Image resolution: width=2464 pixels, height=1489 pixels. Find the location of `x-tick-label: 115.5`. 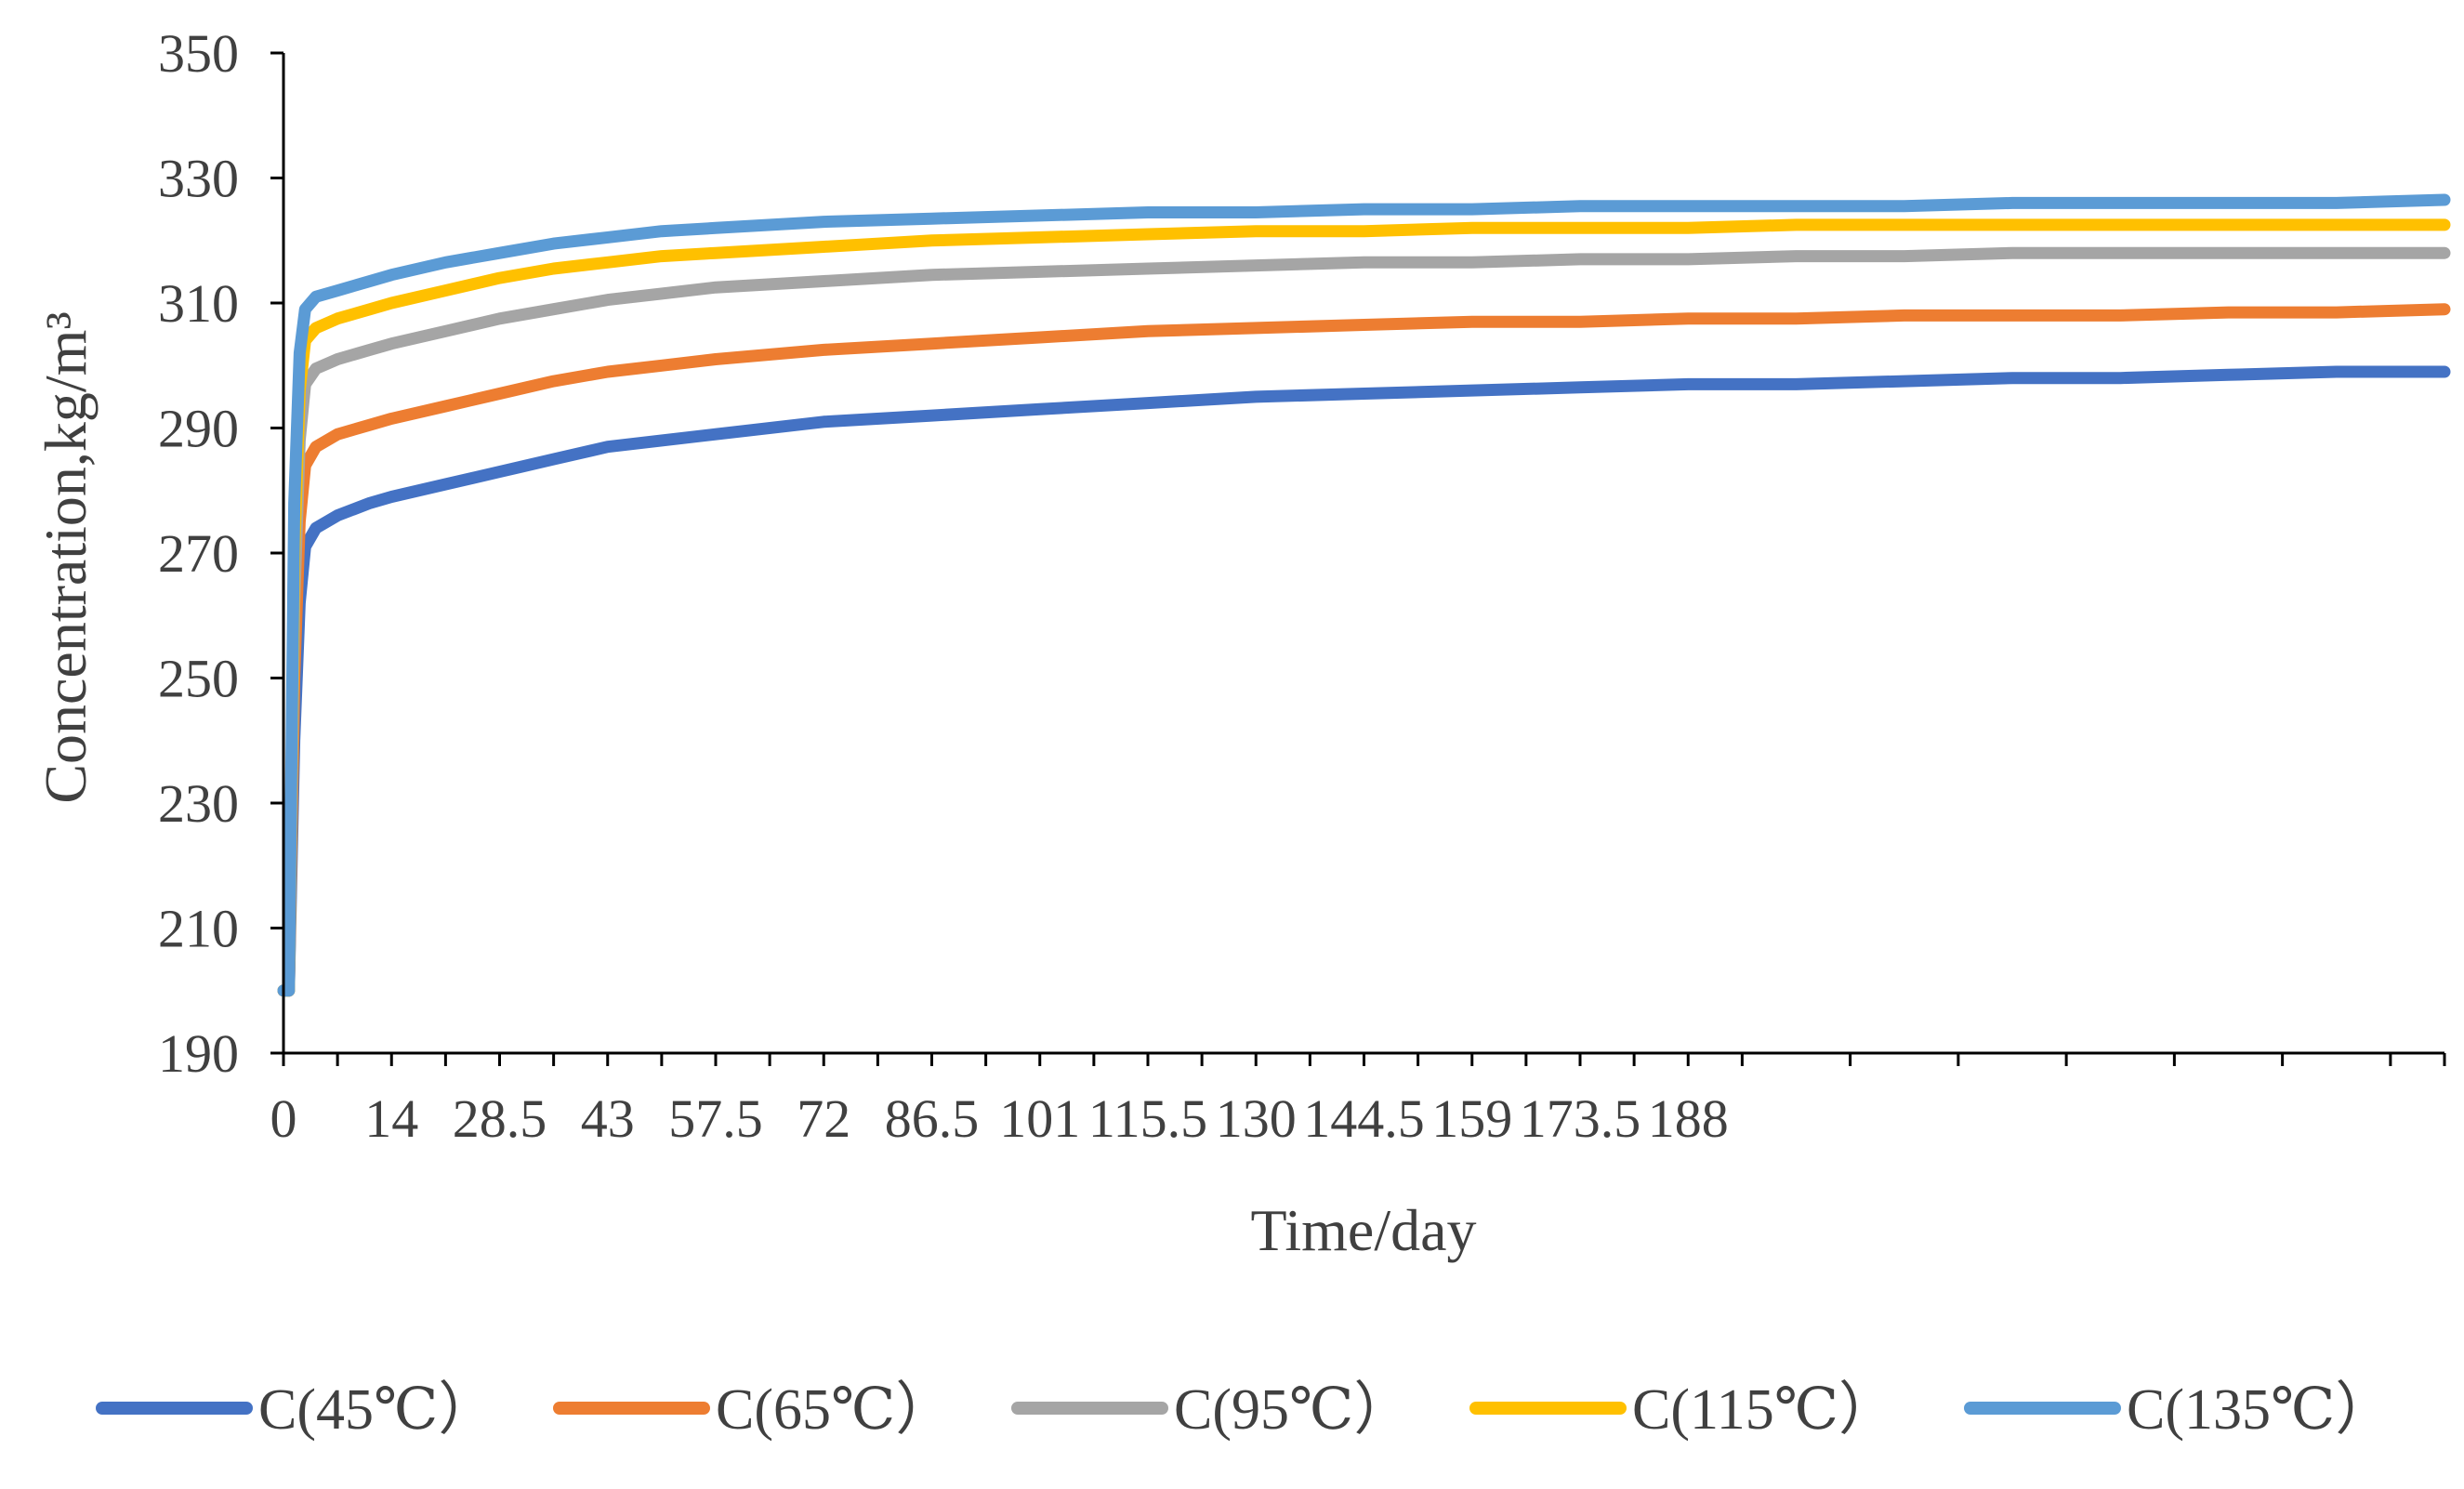

x-tick-label: 115.5 is located at coordinates (1148, 1118).